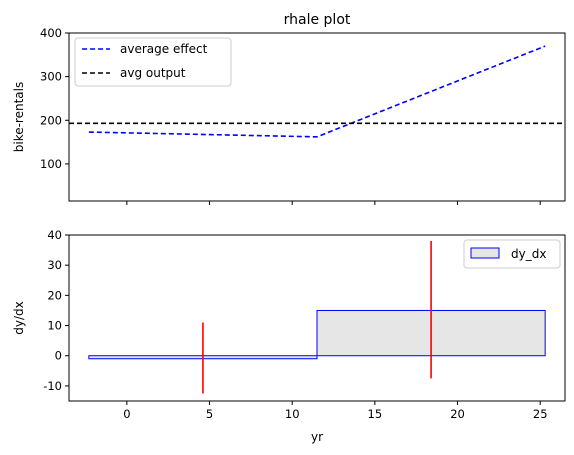  I want to click on bottom-ytick-label: 10, so click(54, 326).